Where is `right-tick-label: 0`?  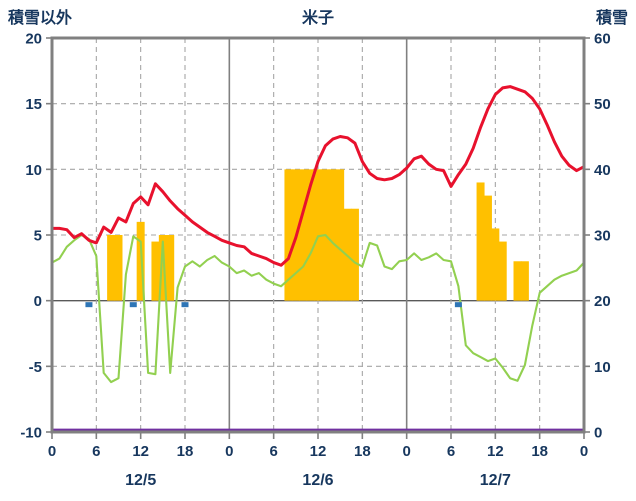 right-tick-label: 0 is located at coordinates (598, 433).